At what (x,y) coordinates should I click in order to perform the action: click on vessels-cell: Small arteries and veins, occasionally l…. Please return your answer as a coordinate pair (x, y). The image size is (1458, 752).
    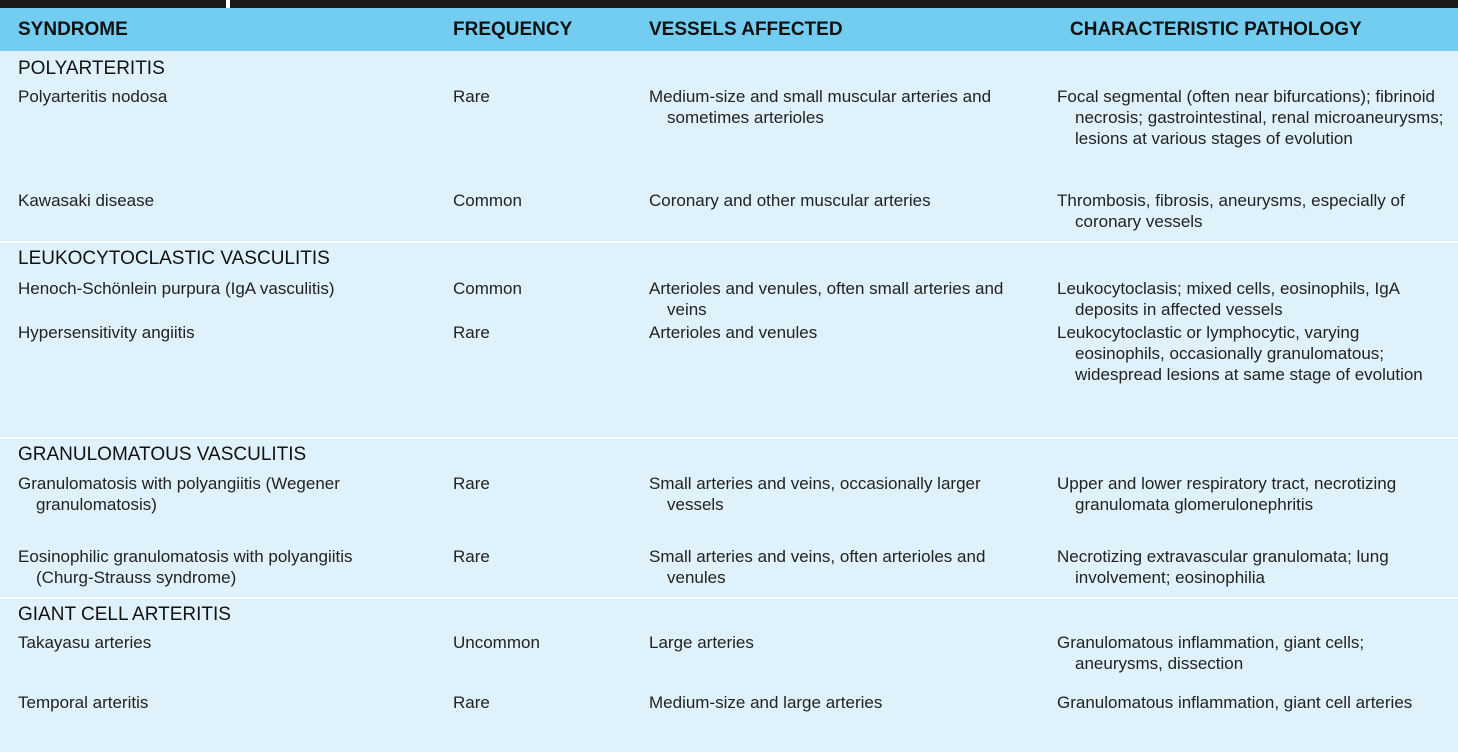
    Looking at the image, I should click on (815, 494).